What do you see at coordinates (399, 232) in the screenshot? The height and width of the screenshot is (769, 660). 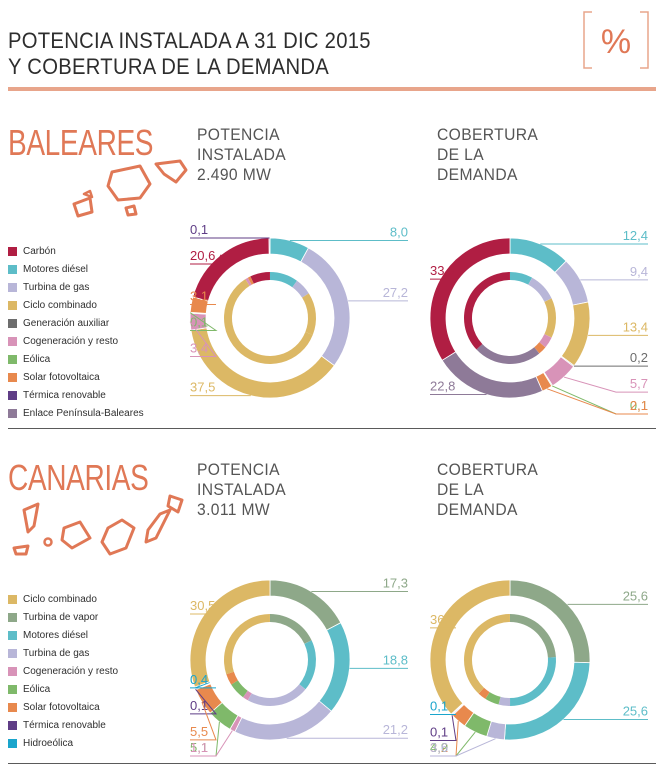 I see `data-label: 8,0` at bounding box center [399, 232].